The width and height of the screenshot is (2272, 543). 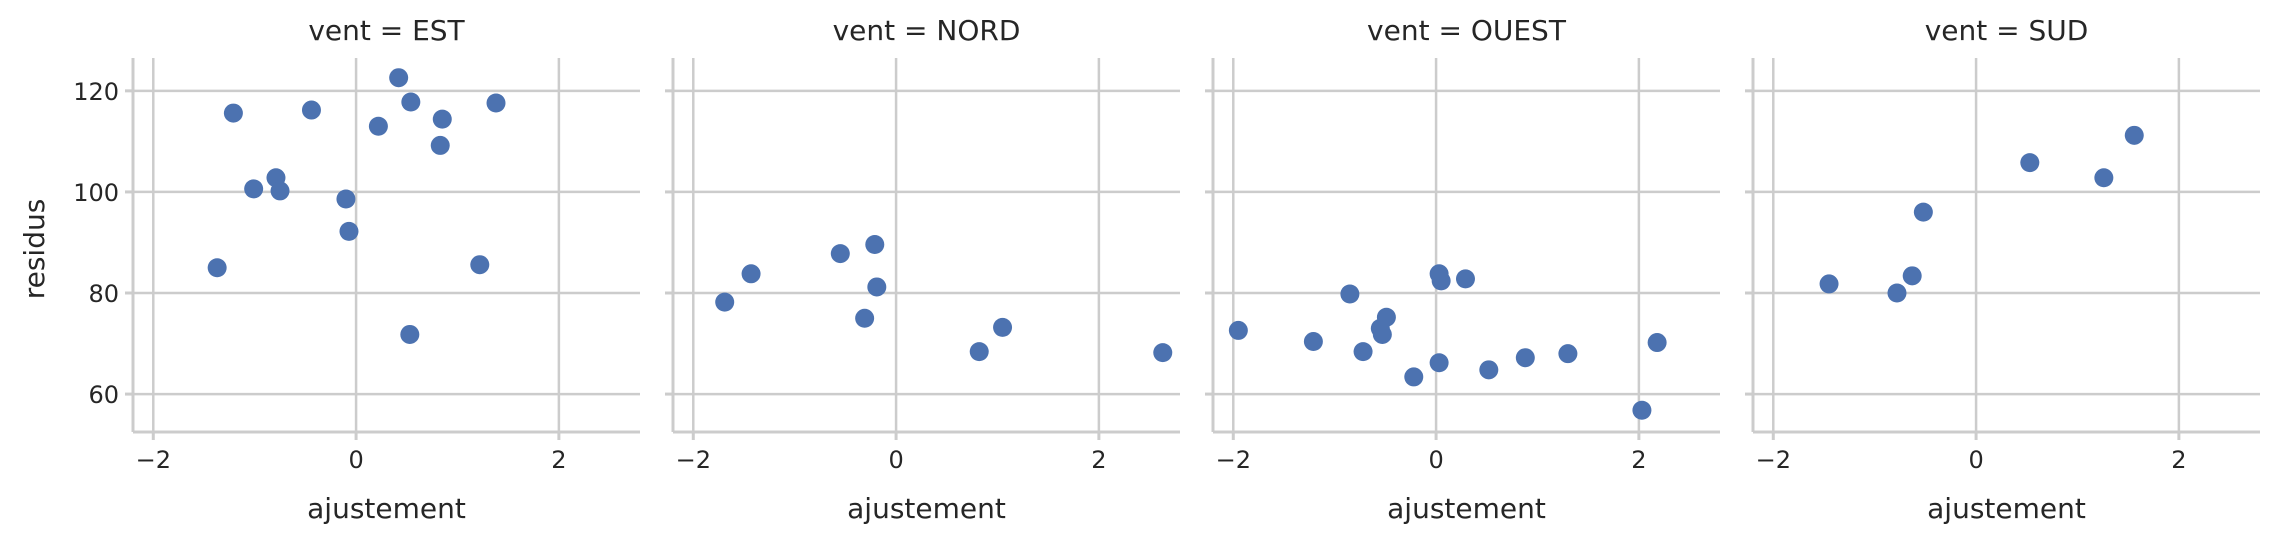 What do you see at coordinates (2007, 30) in the screenshot?
I see `facet-title: vent = SUD` at bounding box center [2007, 30].